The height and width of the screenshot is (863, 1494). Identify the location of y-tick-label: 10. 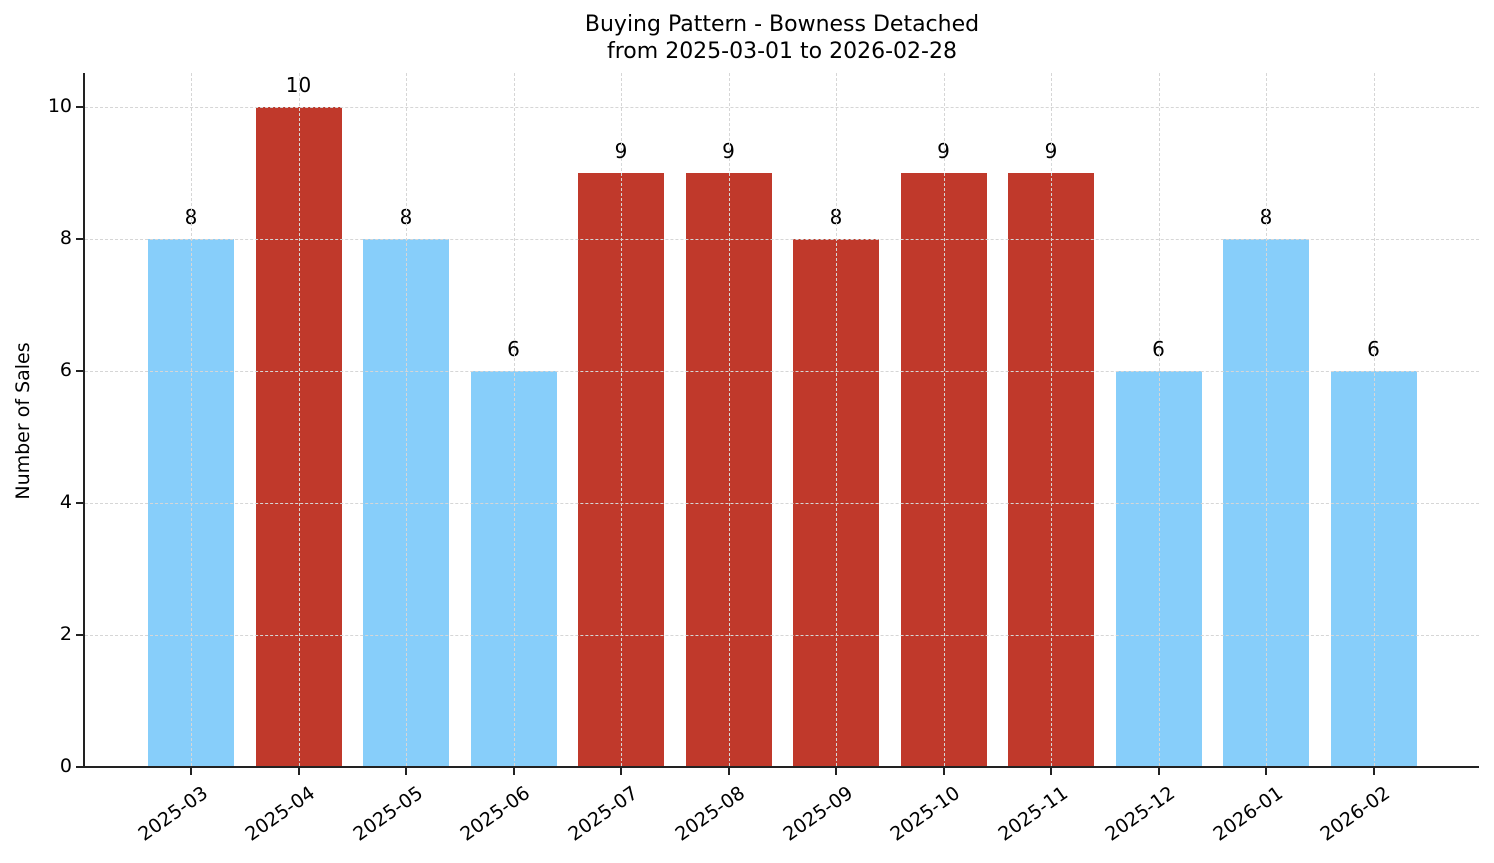
(59, 106).